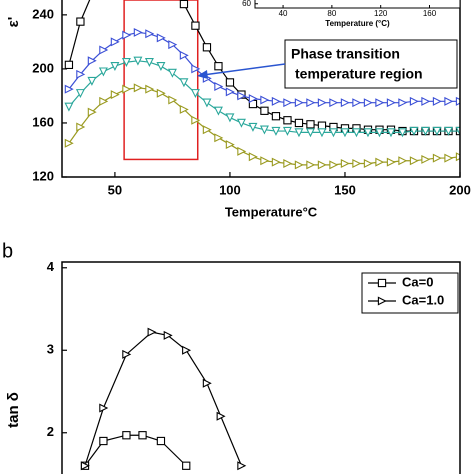 The image size is (474, 474). Describe the element at coordinates (331, 13) in the screenshot. I see `inset-x-tick-label: 80` at that location.